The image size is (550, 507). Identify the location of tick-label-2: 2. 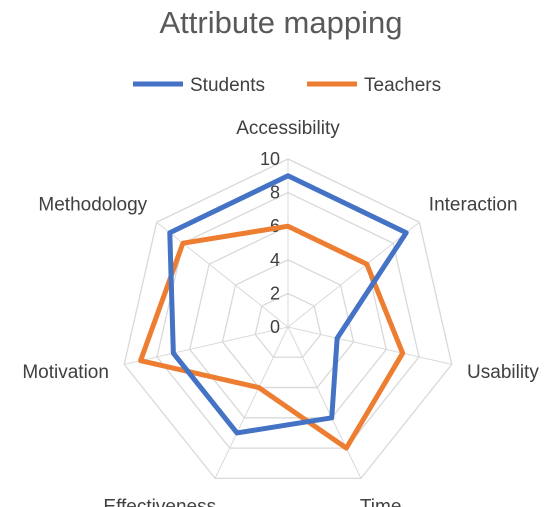
(275, 293).